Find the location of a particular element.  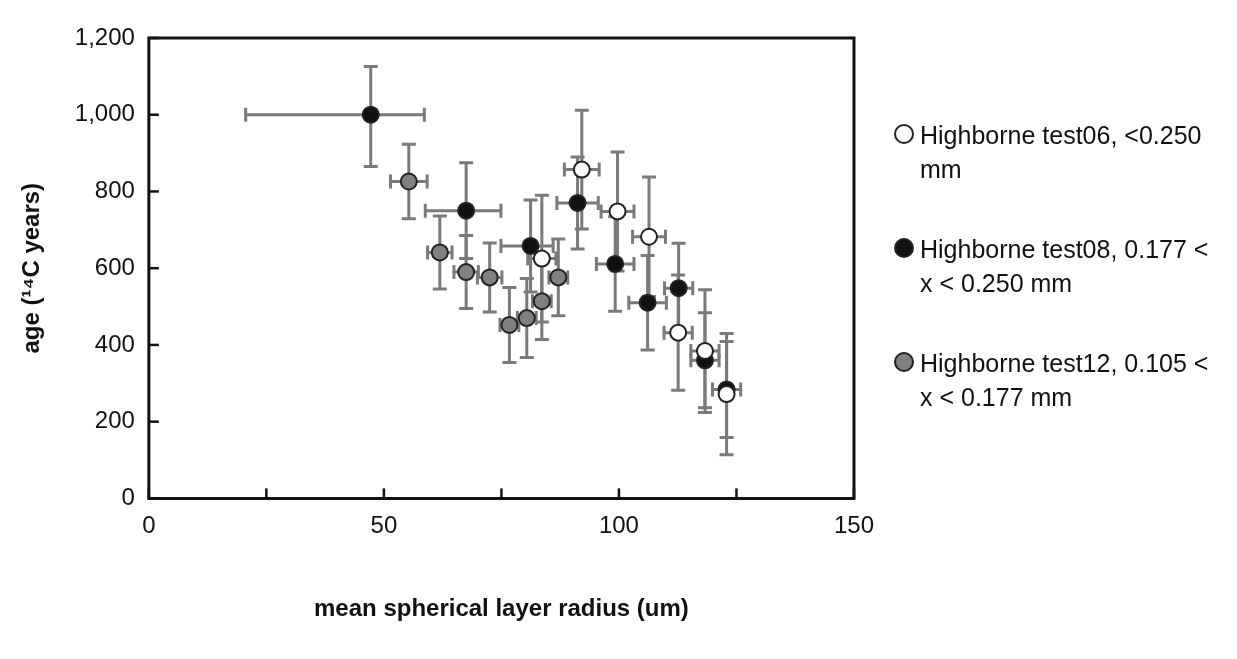

y-tick-label: 1,000 is located at coordinates (104, 113).